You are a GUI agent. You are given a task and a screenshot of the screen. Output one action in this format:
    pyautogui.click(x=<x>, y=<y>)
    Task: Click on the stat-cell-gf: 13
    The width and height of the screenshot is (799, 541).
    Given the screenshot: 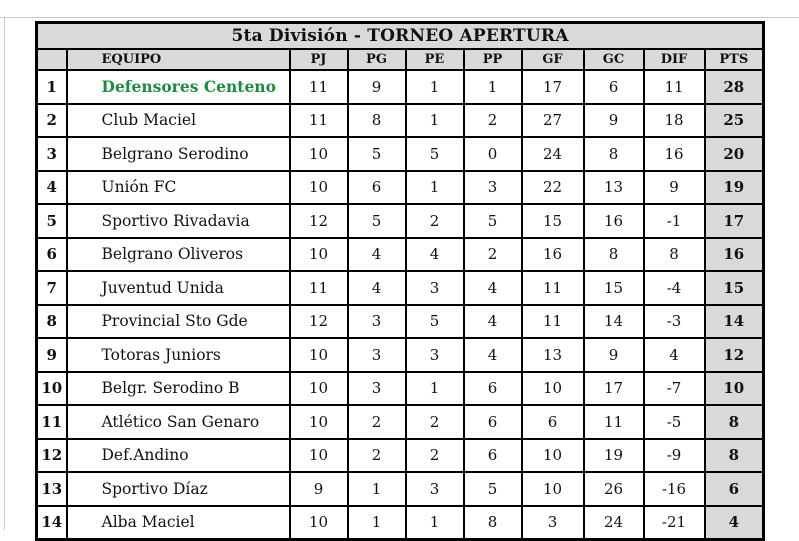 What is the action you would take?
    pyautogui.click(x=552, y=355)
    